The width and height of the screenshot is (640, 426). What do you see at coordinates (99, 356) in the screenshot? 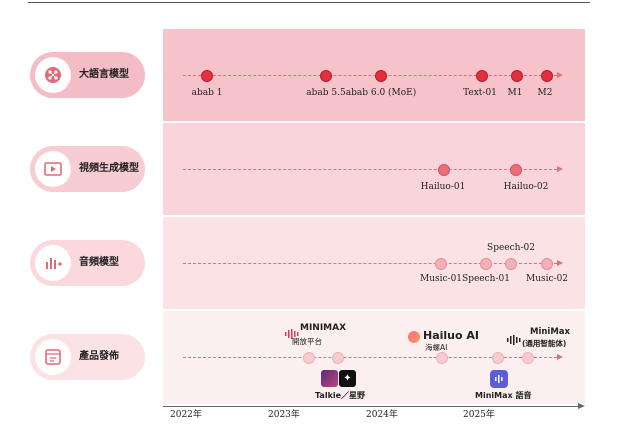
I see `category-label: 產品發佈` at bounding box center [99, 356].